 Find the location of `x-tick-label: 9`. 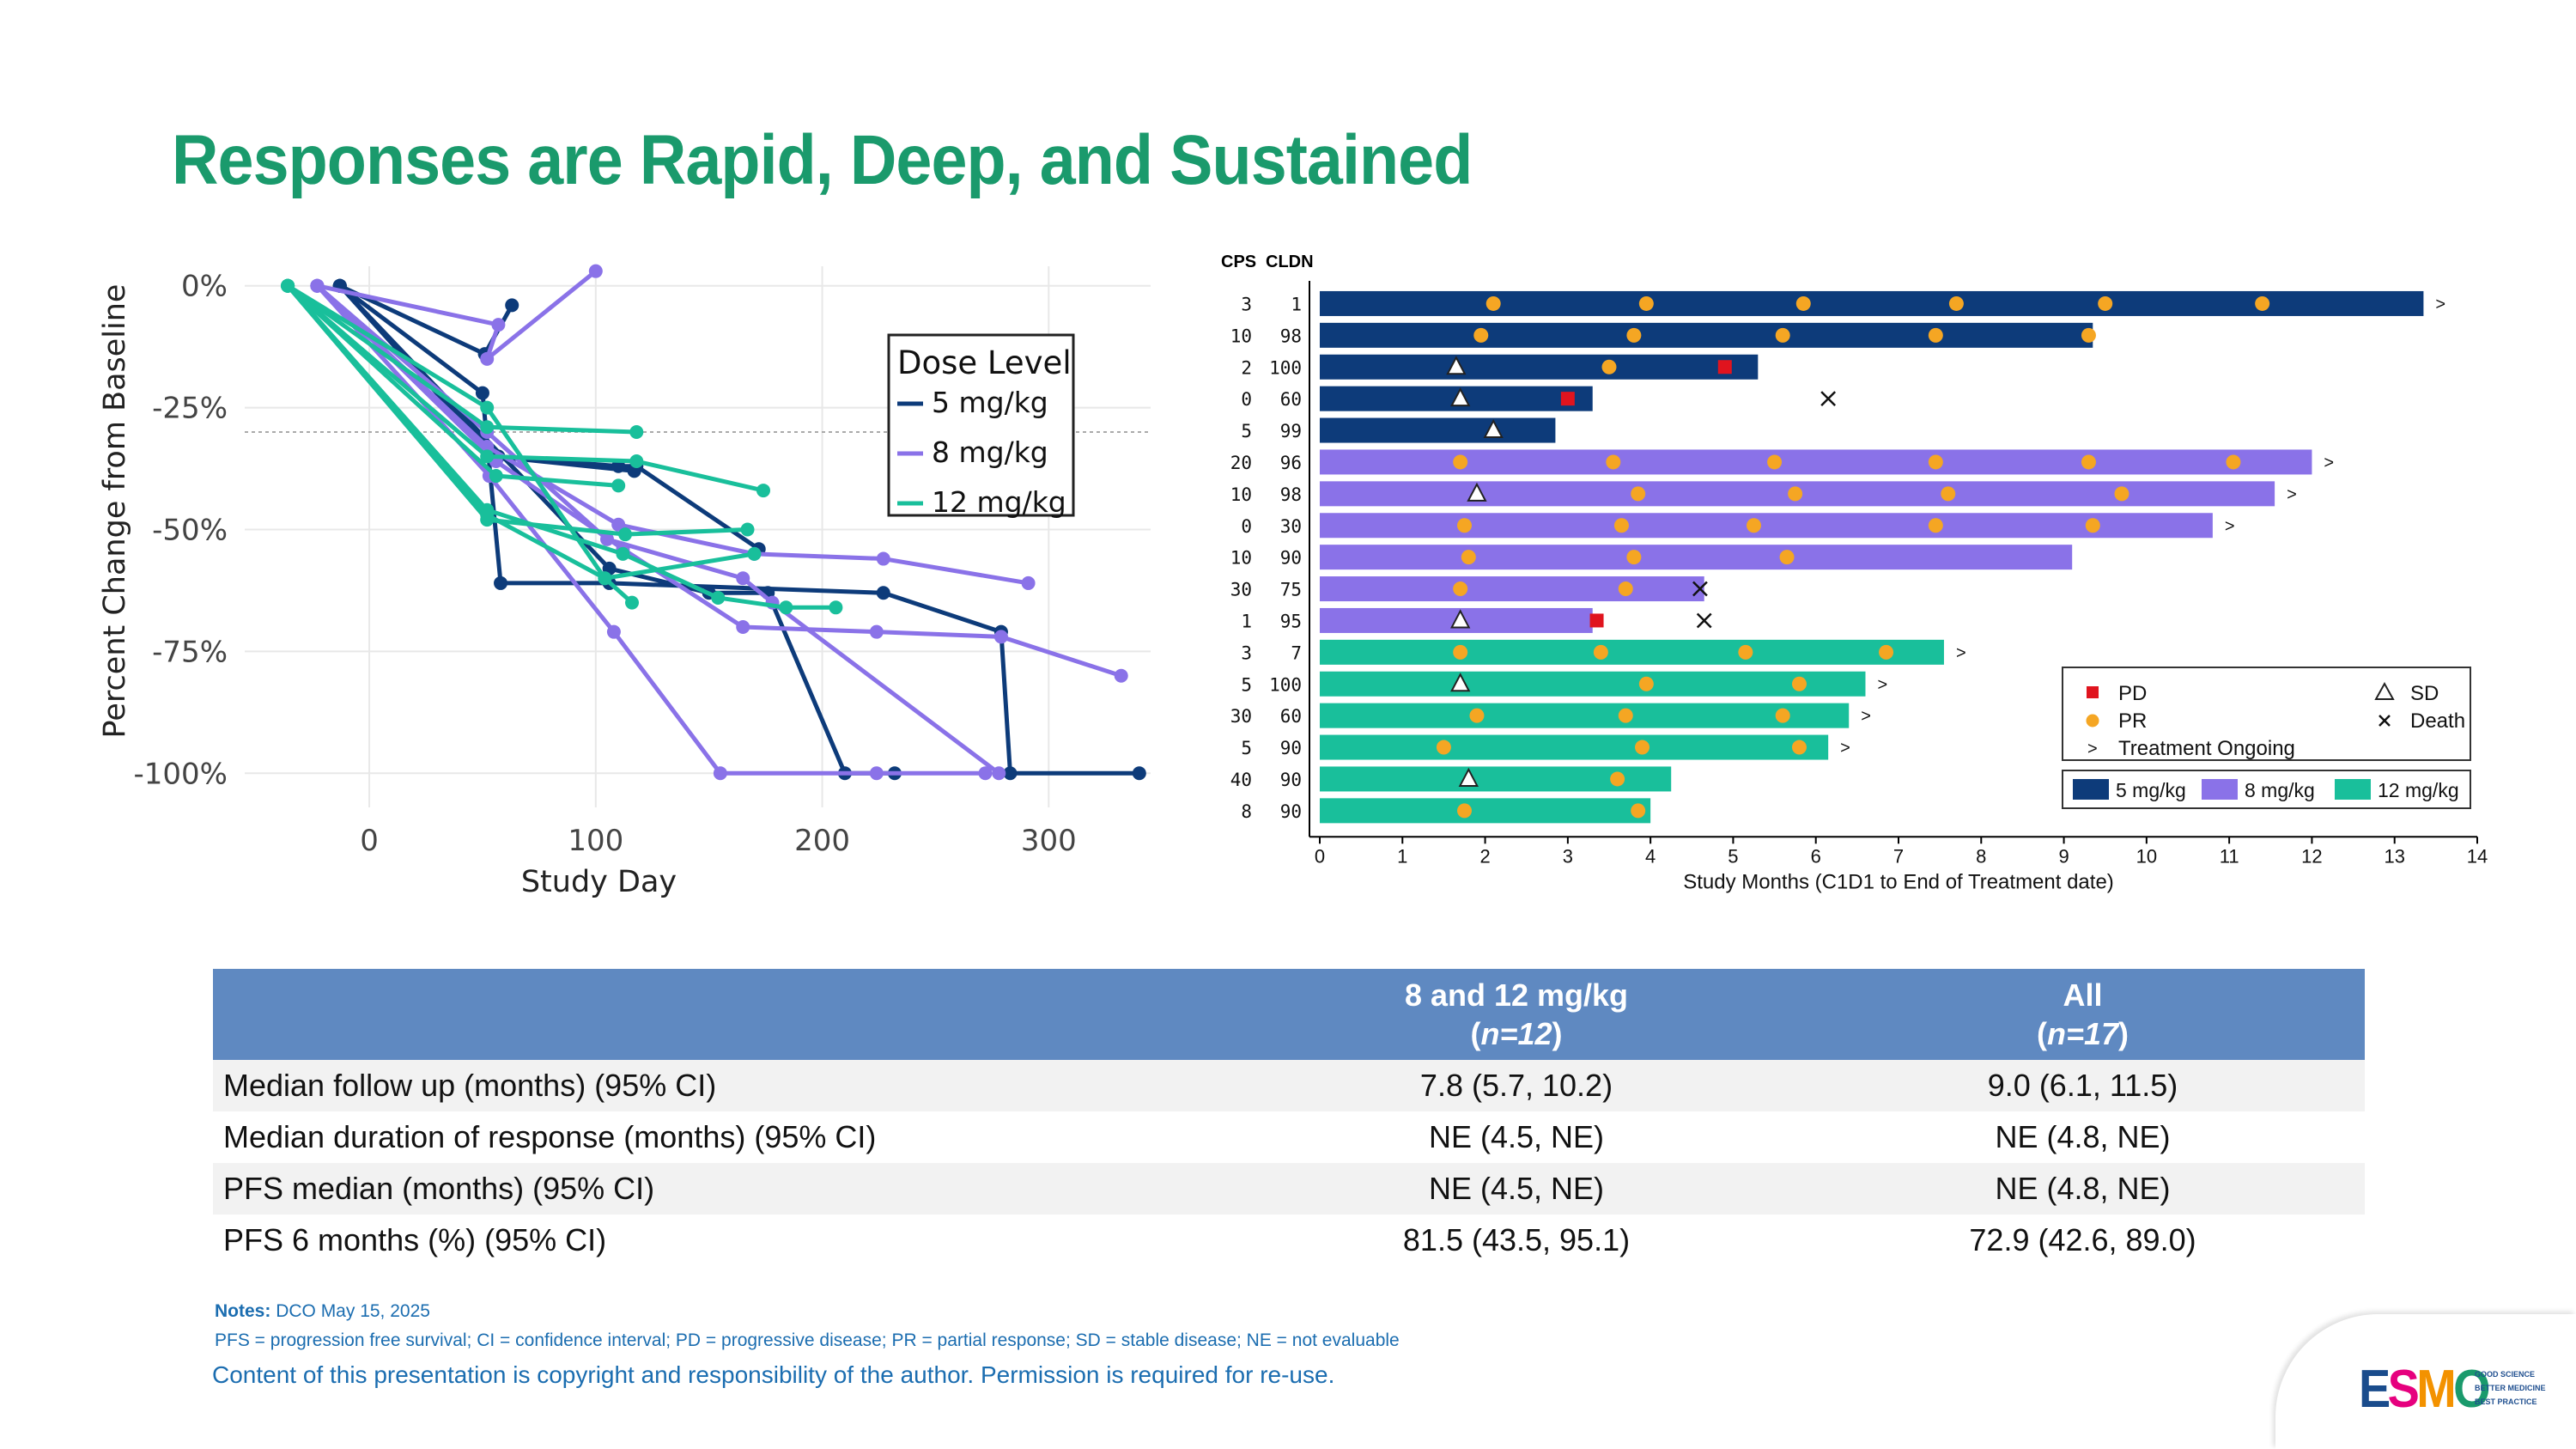

x-tick-label: 9 is located at coordinates (2063, 856).